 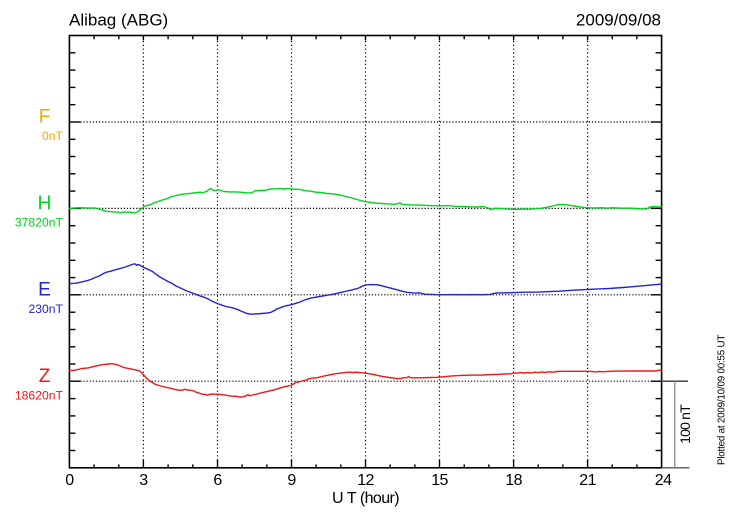 What do you see at coordinates (45, 203) in the screenshot?
I see `svg-text: H` at bounding box center [45, 203].